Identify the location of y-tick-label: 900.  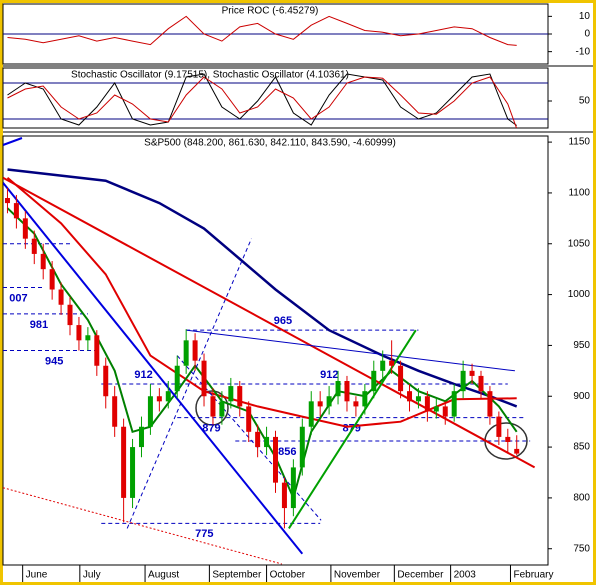
(581, 396).